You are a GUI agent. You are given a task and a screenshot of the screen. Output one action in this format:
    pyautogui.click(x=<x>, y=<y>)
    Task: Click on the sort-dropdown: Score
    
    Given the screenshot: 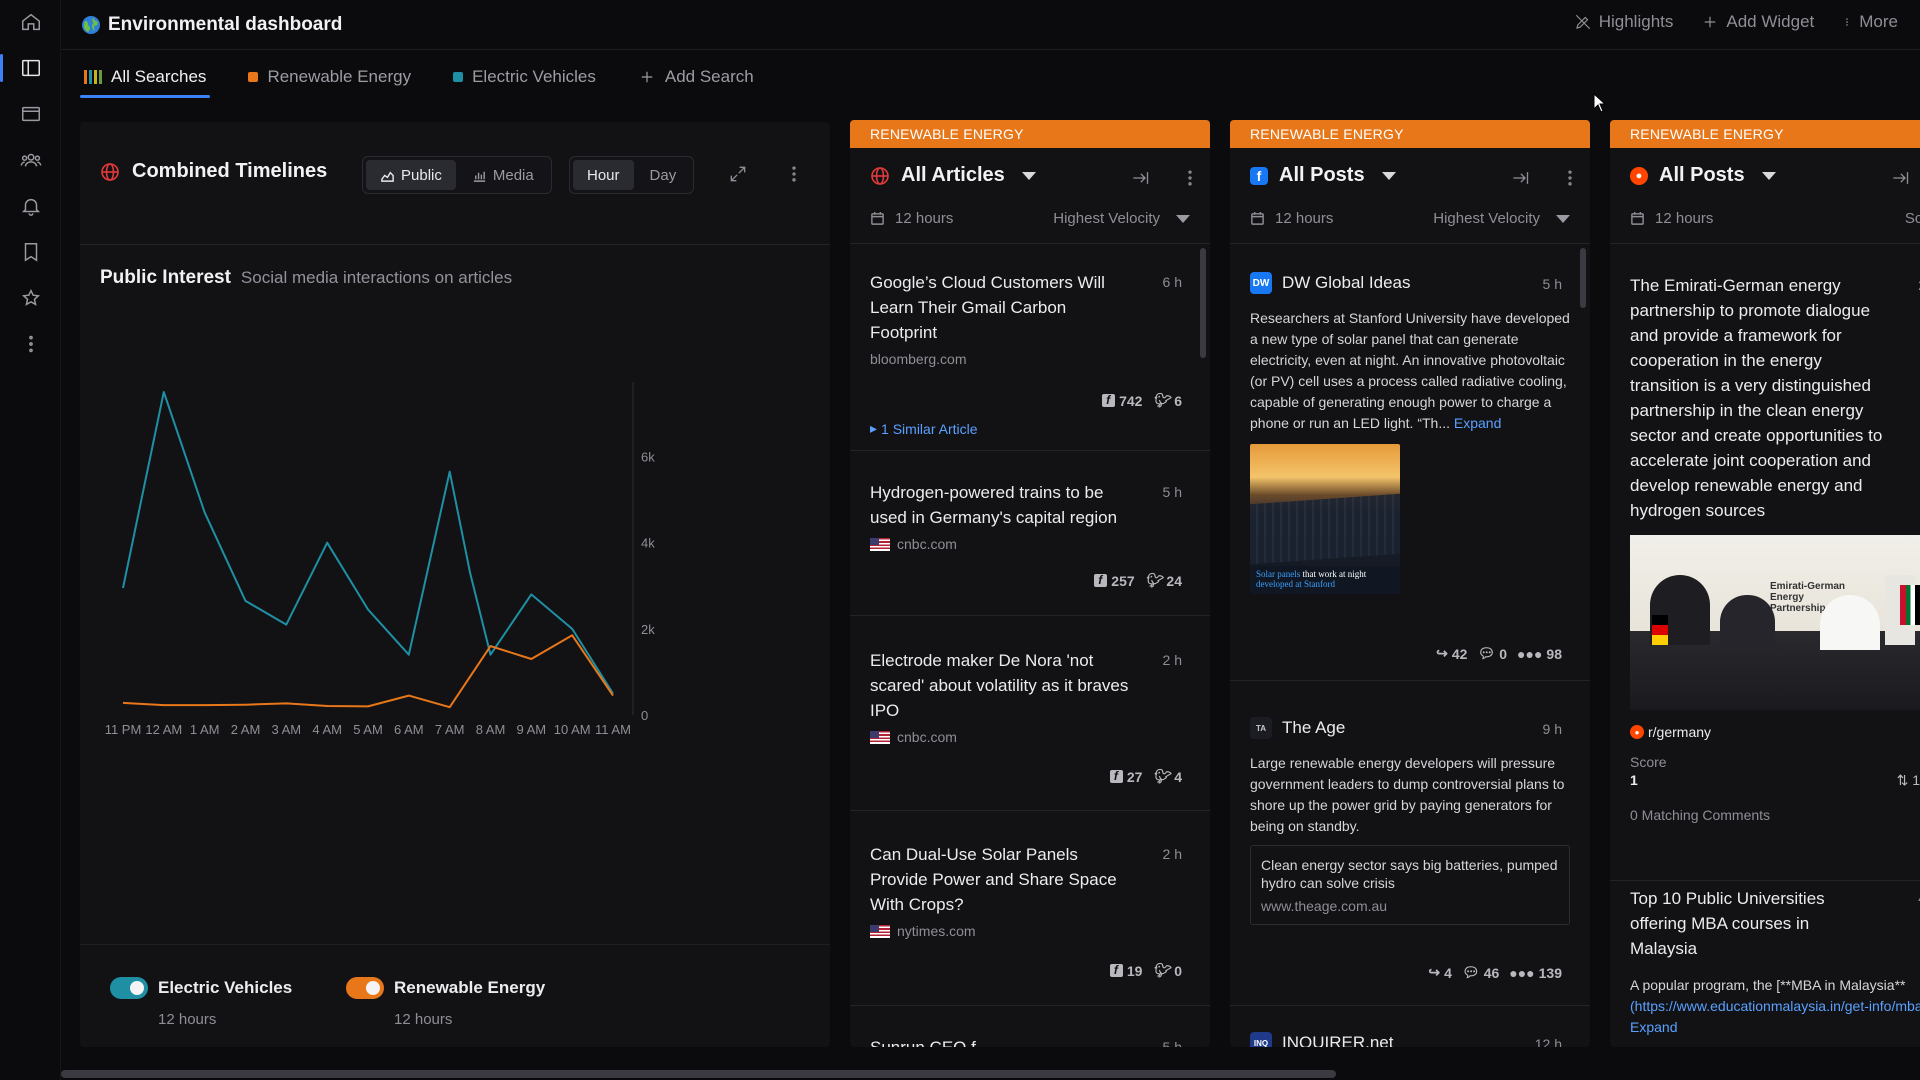 What is the action you would take?
    pyautogui.click(x=1912, y=218)
    